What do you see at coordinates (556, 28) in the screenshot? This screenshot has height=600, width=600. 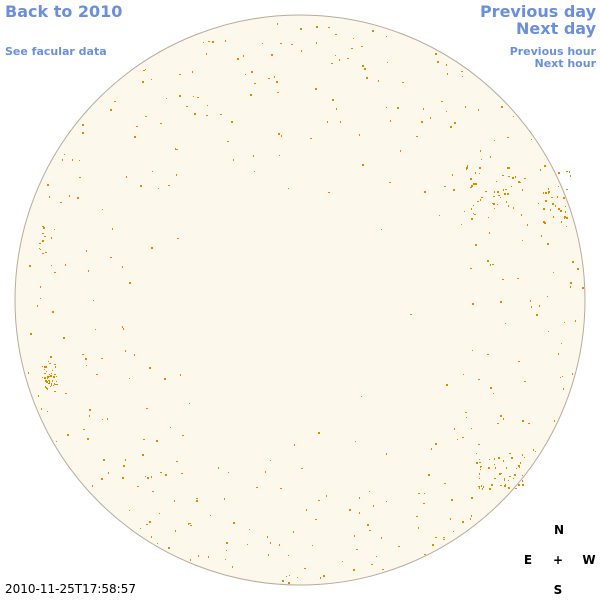 I see `next-day-link: Next day` at bounding box center [556, 28].